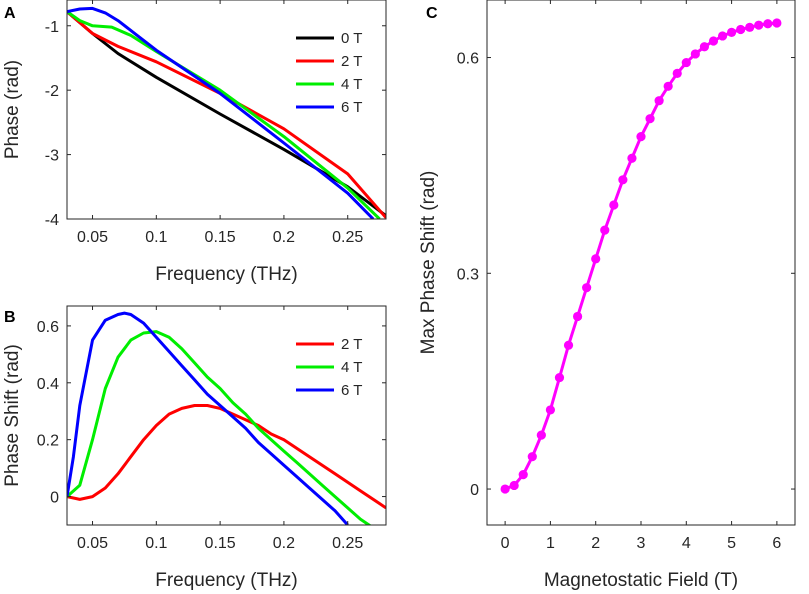 Image resolution: width=809 pixels, height=594 pixels. Describe the element at coordinates (10, 317) in the screenshot. I see `panel-label-b: B` at that location.